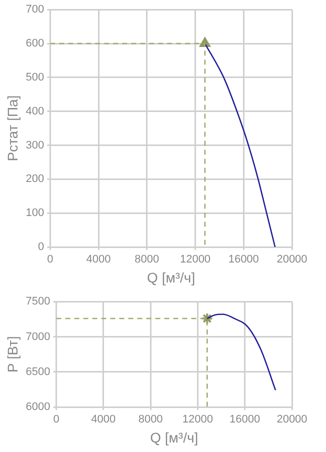 This screenshot has height=452, width=326. What do you see at coordinates (241, 352) in the screenshot?
I see `line-series` at bounding box center [241, 352].